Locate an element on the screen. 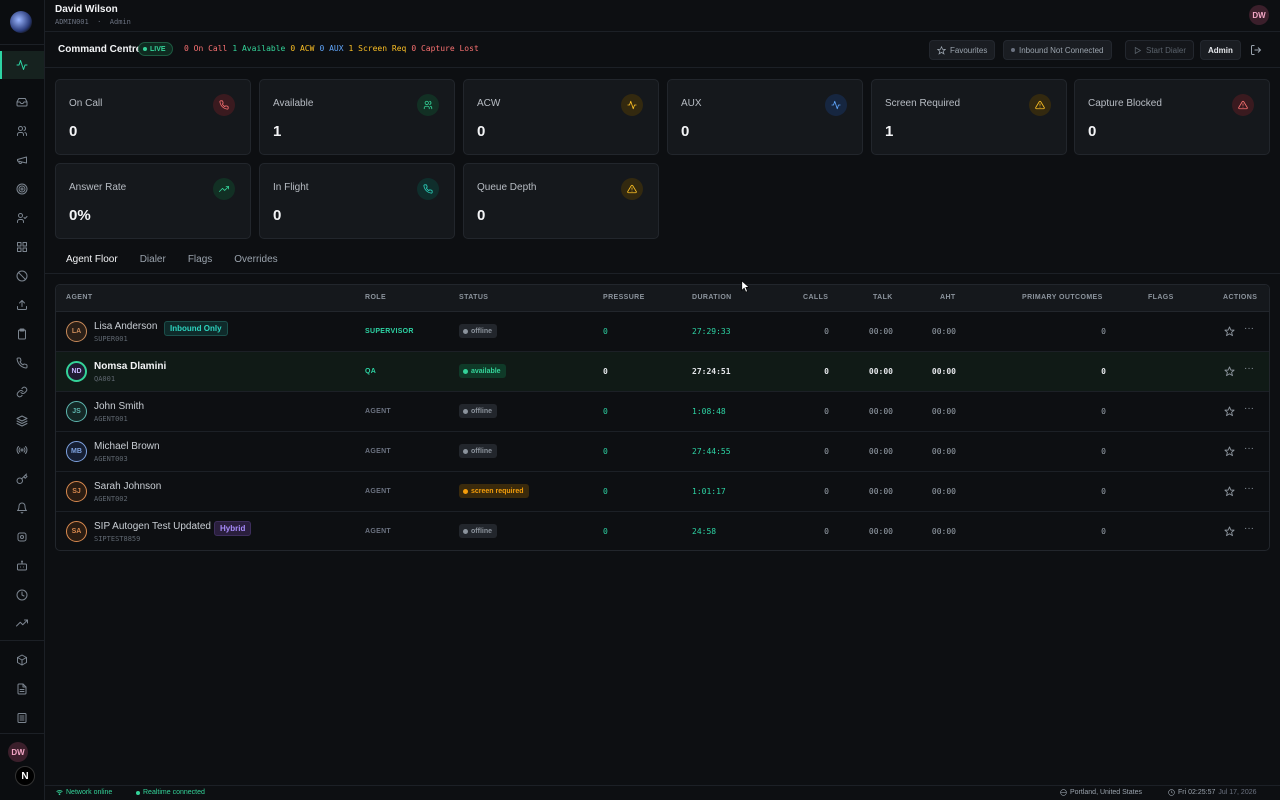 The height and width of the screenshot is (800, 1280). nav-package-icon is located at coordinates (22, 660).